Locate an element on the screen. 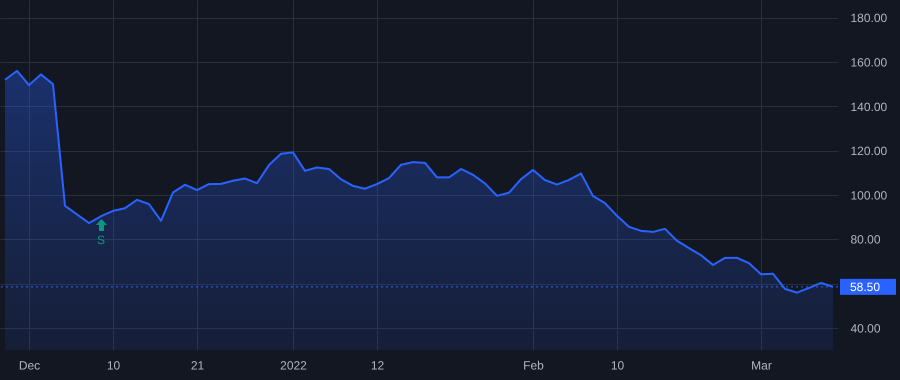 This screenshot has width=900, height=380. x-tick-label: Dec is located at coordinates (29, 365).